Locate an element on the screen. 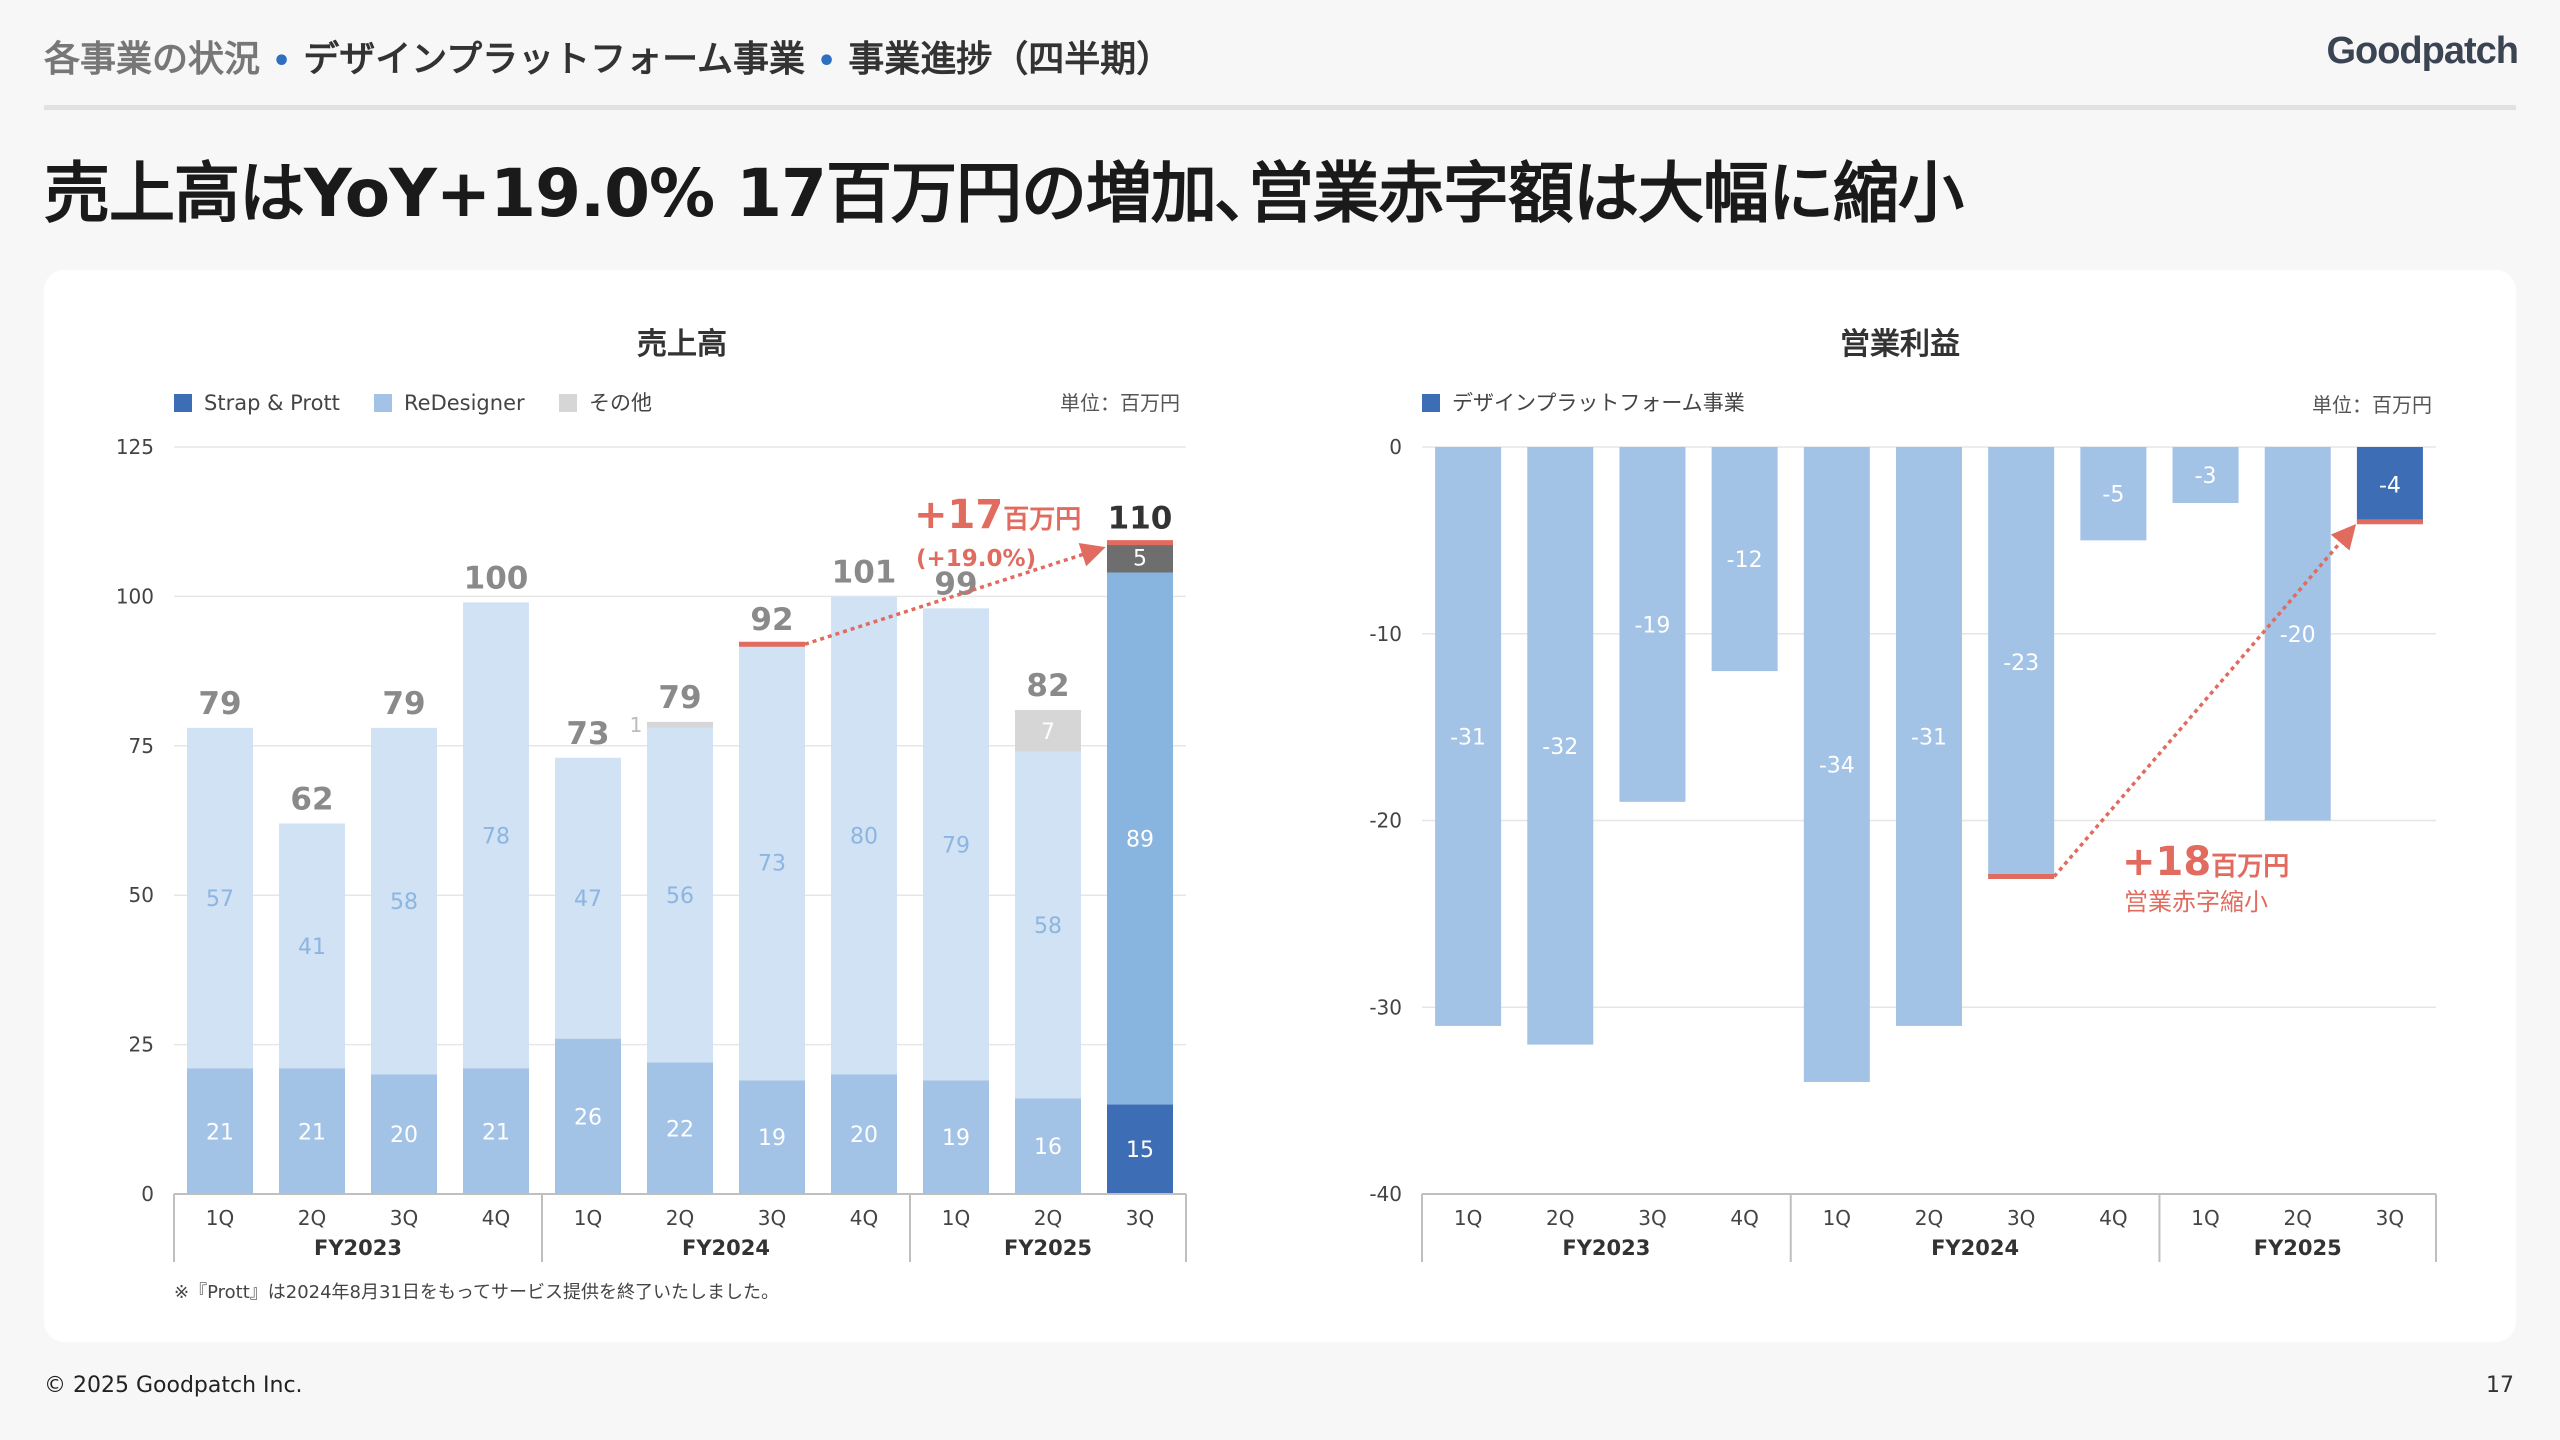 The image size is (2560, 1440). data-label: 56 is located at coordinates (680, 896).